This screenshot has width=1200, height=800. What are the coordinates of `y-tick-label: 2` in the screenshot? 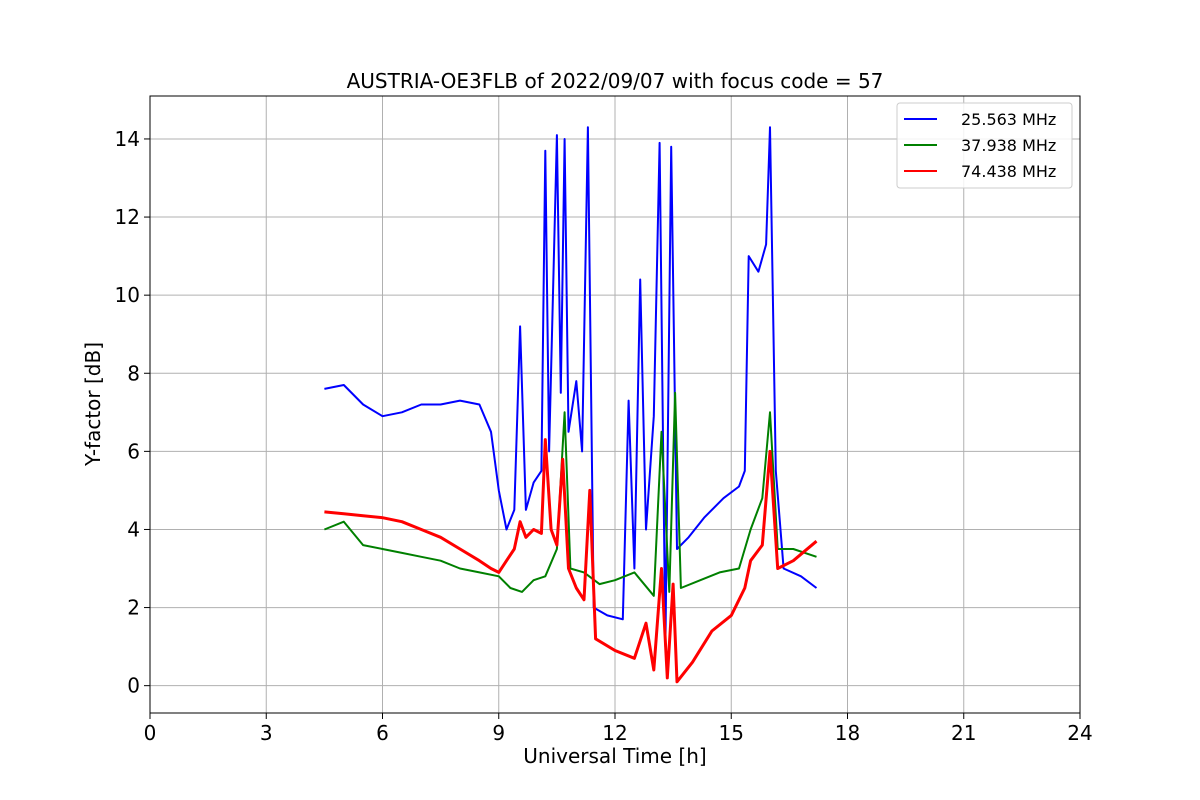 It's located at (133, 608).